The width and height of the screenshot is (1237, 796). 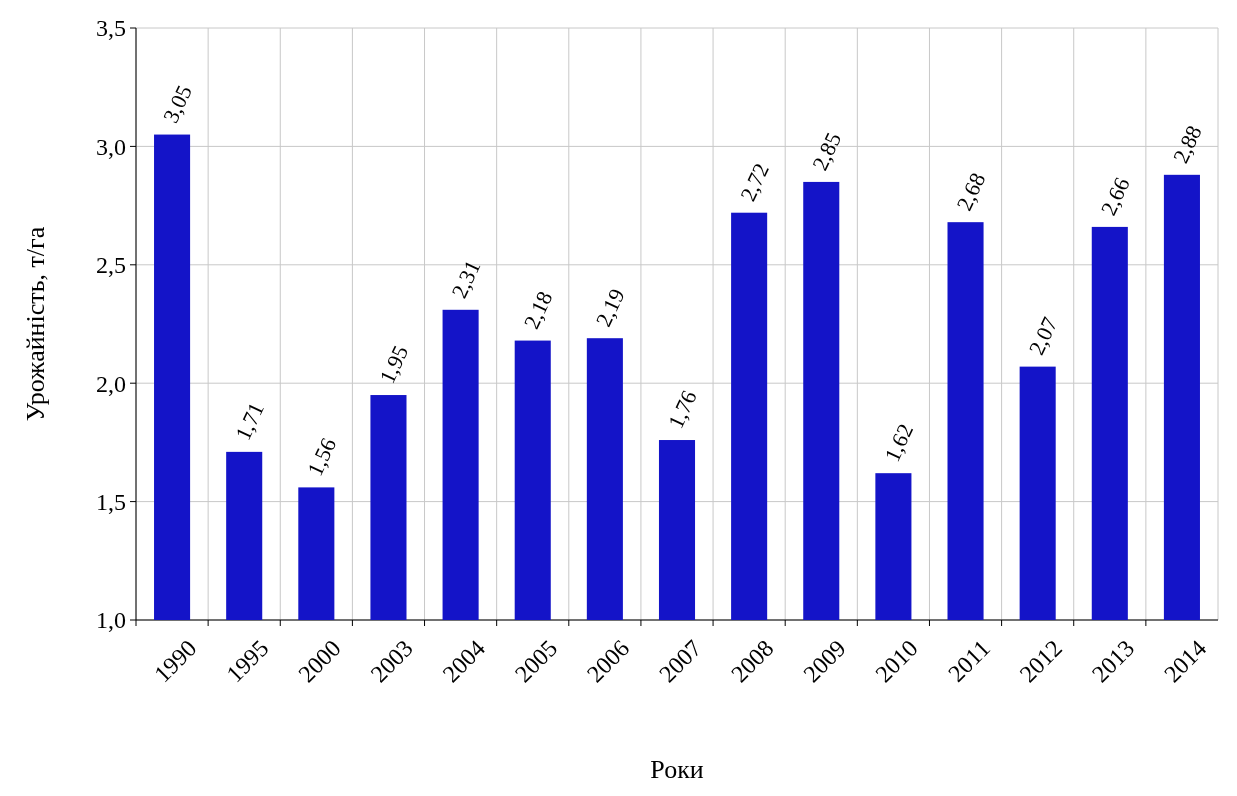 I want to click on data-label: 2,68, so click(x=971, y=191).